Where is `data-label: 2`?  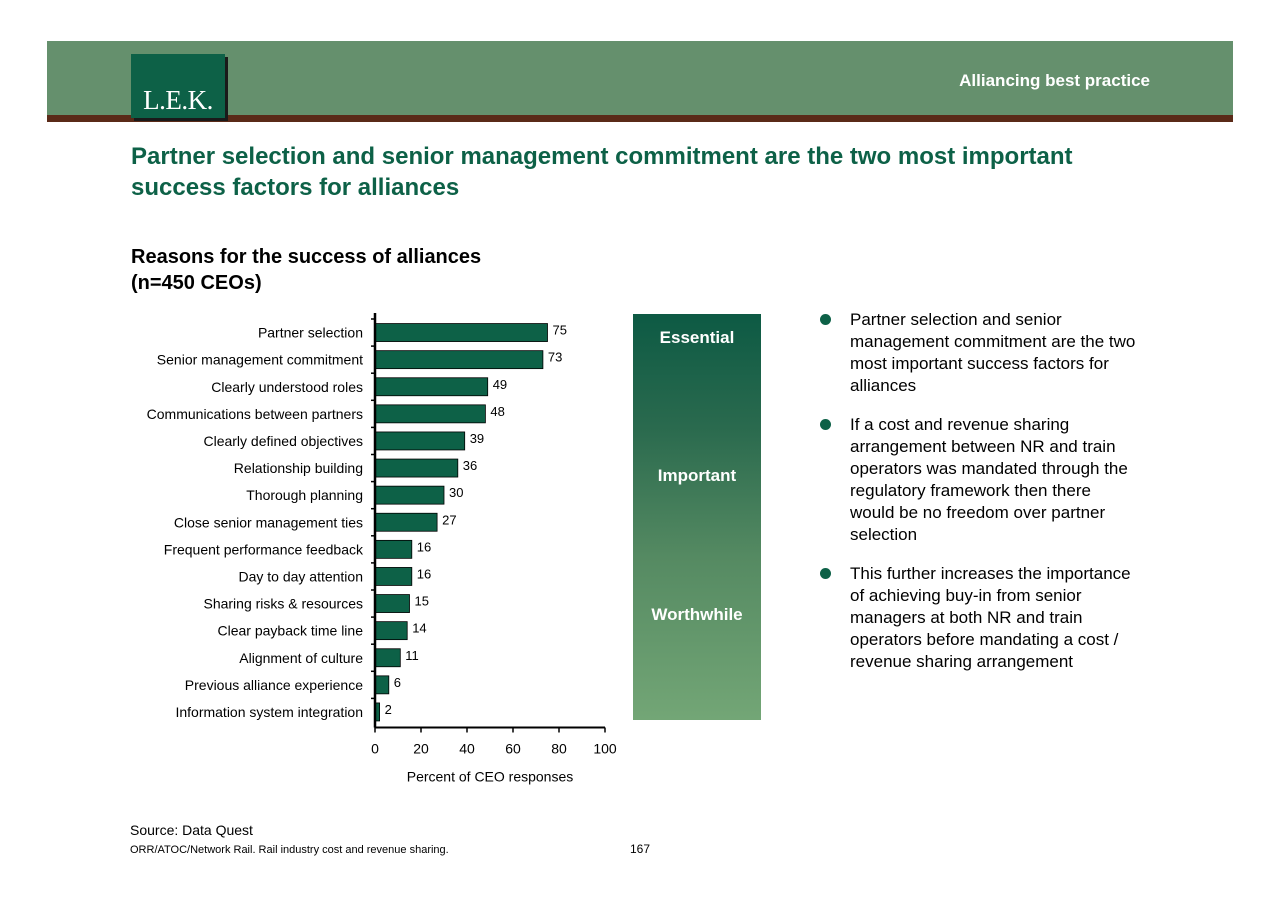
data-label: 2 is located at coordinates (388, 709).